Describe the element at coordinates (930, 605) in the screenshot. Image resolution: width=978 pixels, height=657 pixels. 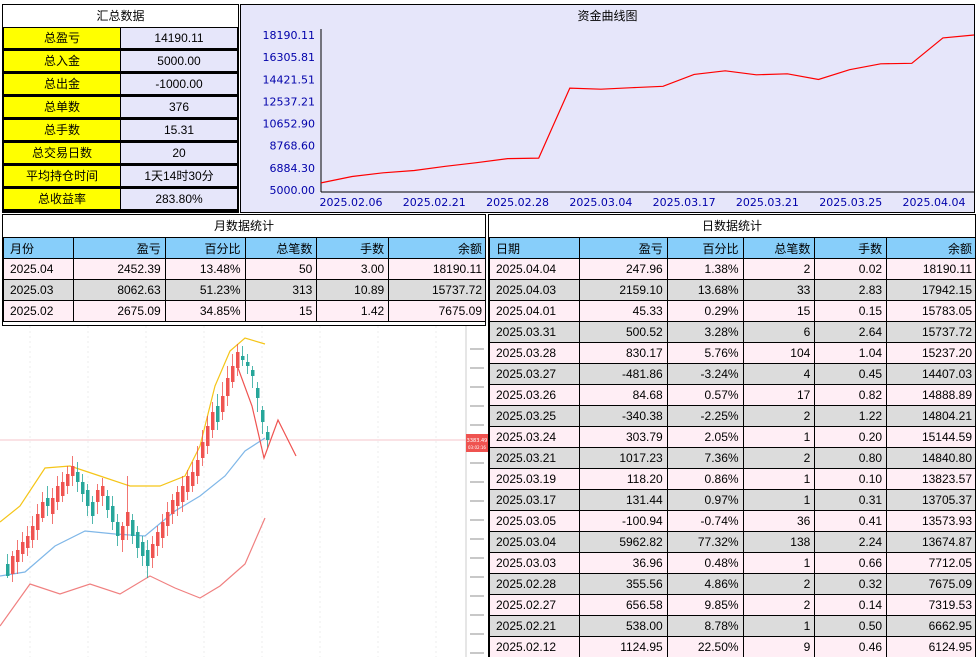
I see `table-cell: 7319.53` at that location.